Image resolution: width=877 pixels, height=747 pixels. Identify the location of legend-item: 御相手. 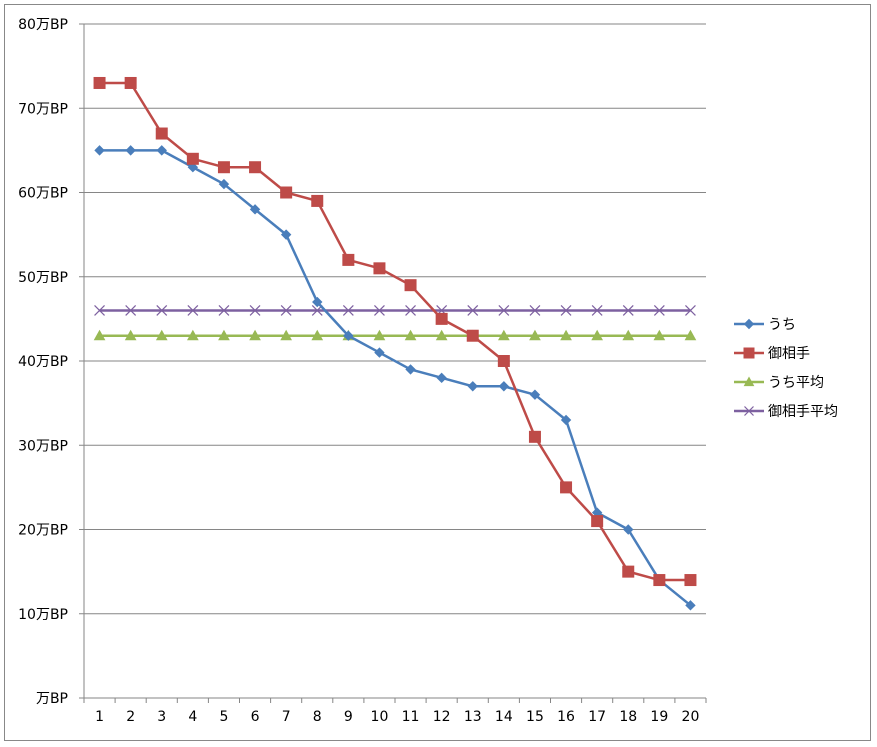
(772, 354).